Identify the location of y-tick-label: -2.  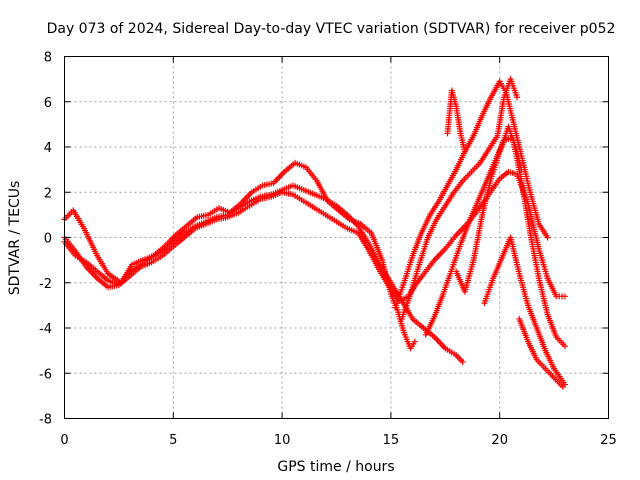
(45, 284).